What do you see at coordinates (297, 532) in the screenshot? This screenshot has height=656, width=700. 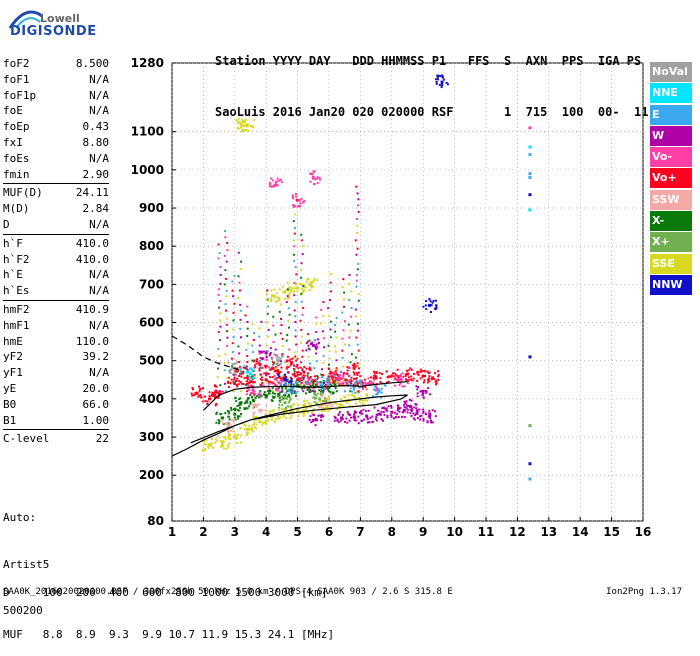 I see `x-tick-label: 5` at bounding box center [297, 532].